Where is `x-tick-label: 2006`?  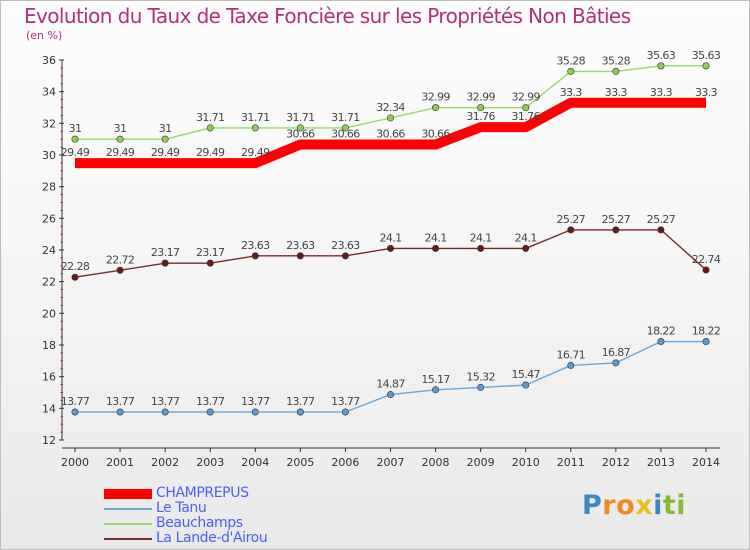
x-tick-label: 2006 is located at coordinates (345, 462).